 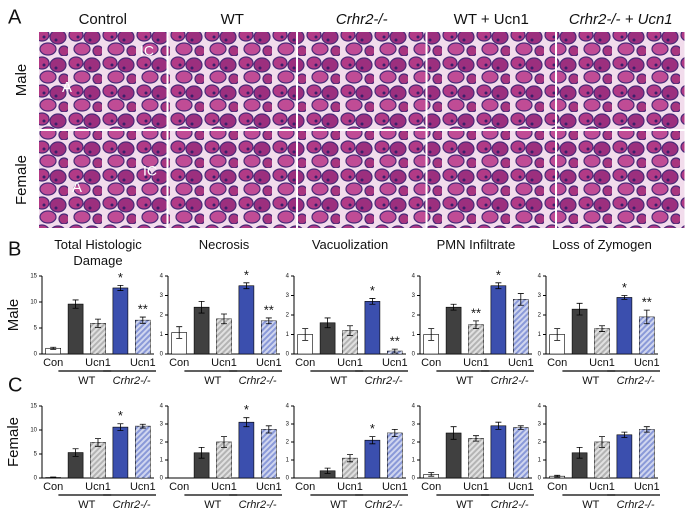 What do you see at coordinates (77, 187) in the screenshot?
I see `image-label: A` at bounding box center [77, 187].